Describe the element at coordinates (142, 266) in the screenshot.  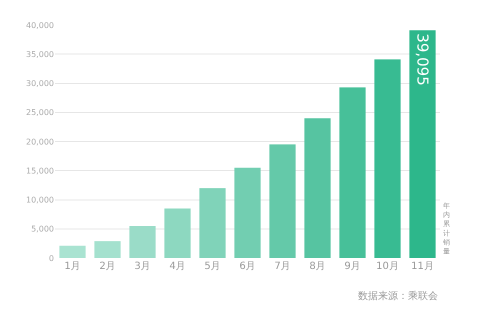
I see `x-tick-label: 3月` at that location.